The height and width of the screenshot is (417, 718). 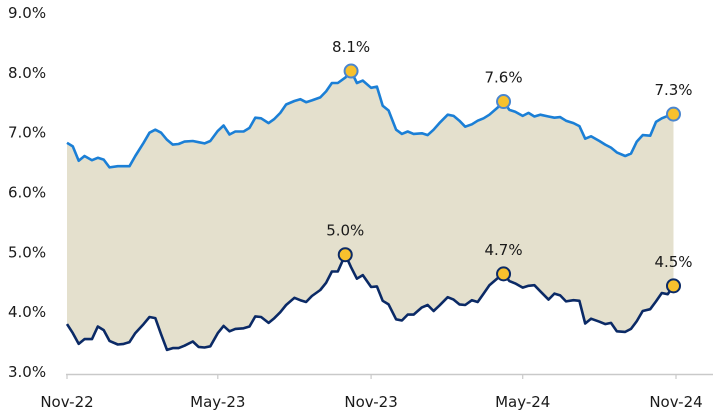 I want to click on x-tick-label: Nov-24, so click(x=675, y=402).